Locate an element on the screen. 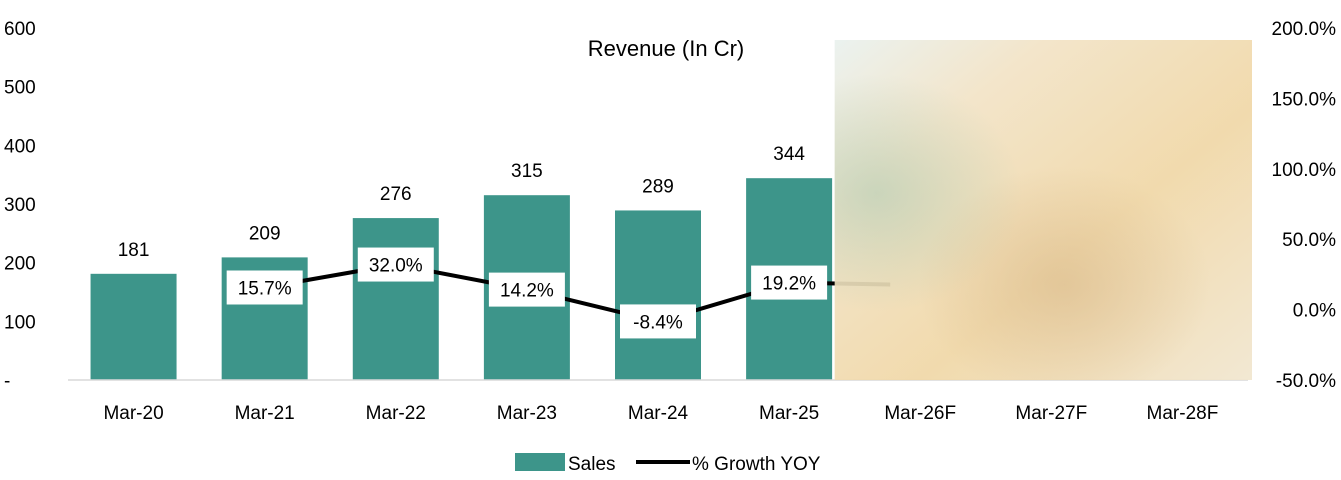  category-label: Mar-27F is located at coordinates (1051, 413).